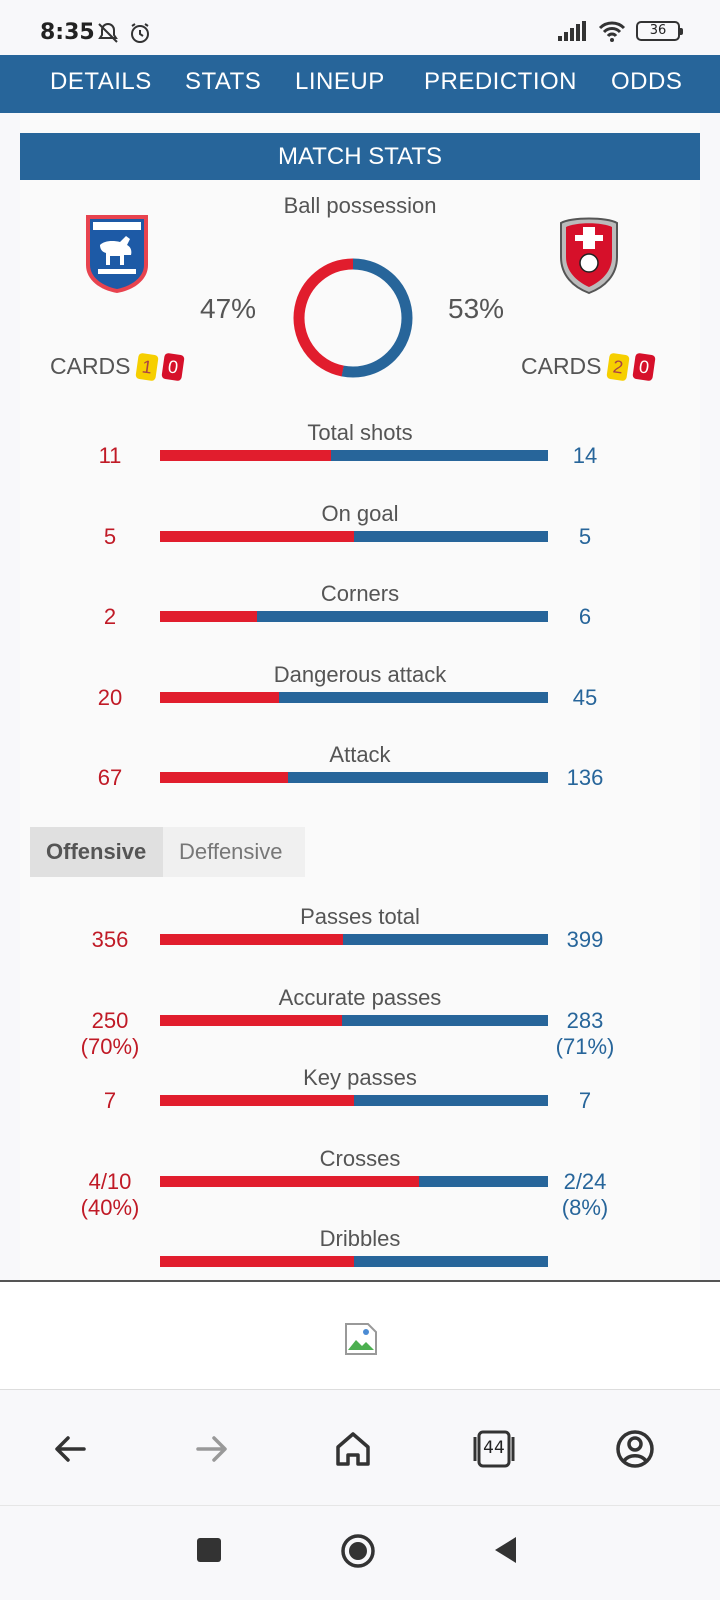 The image size is (720, 1600). I want to click on possession-label: Ball possession, so click(360, 205).